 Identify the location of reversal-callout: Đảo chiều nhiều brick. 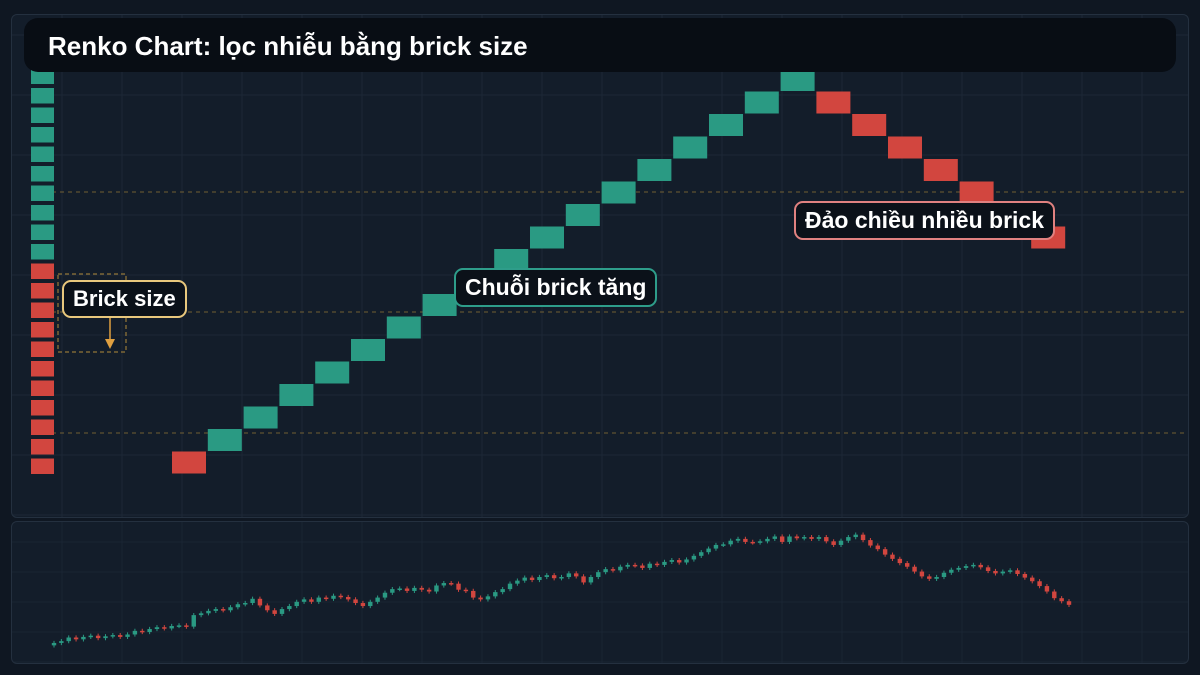
(924, 220).